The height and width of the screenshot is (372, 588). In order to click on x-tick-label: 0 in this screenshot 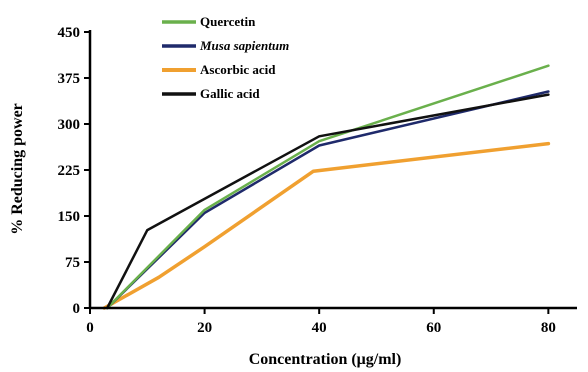, I will do `click(90, 328)`.